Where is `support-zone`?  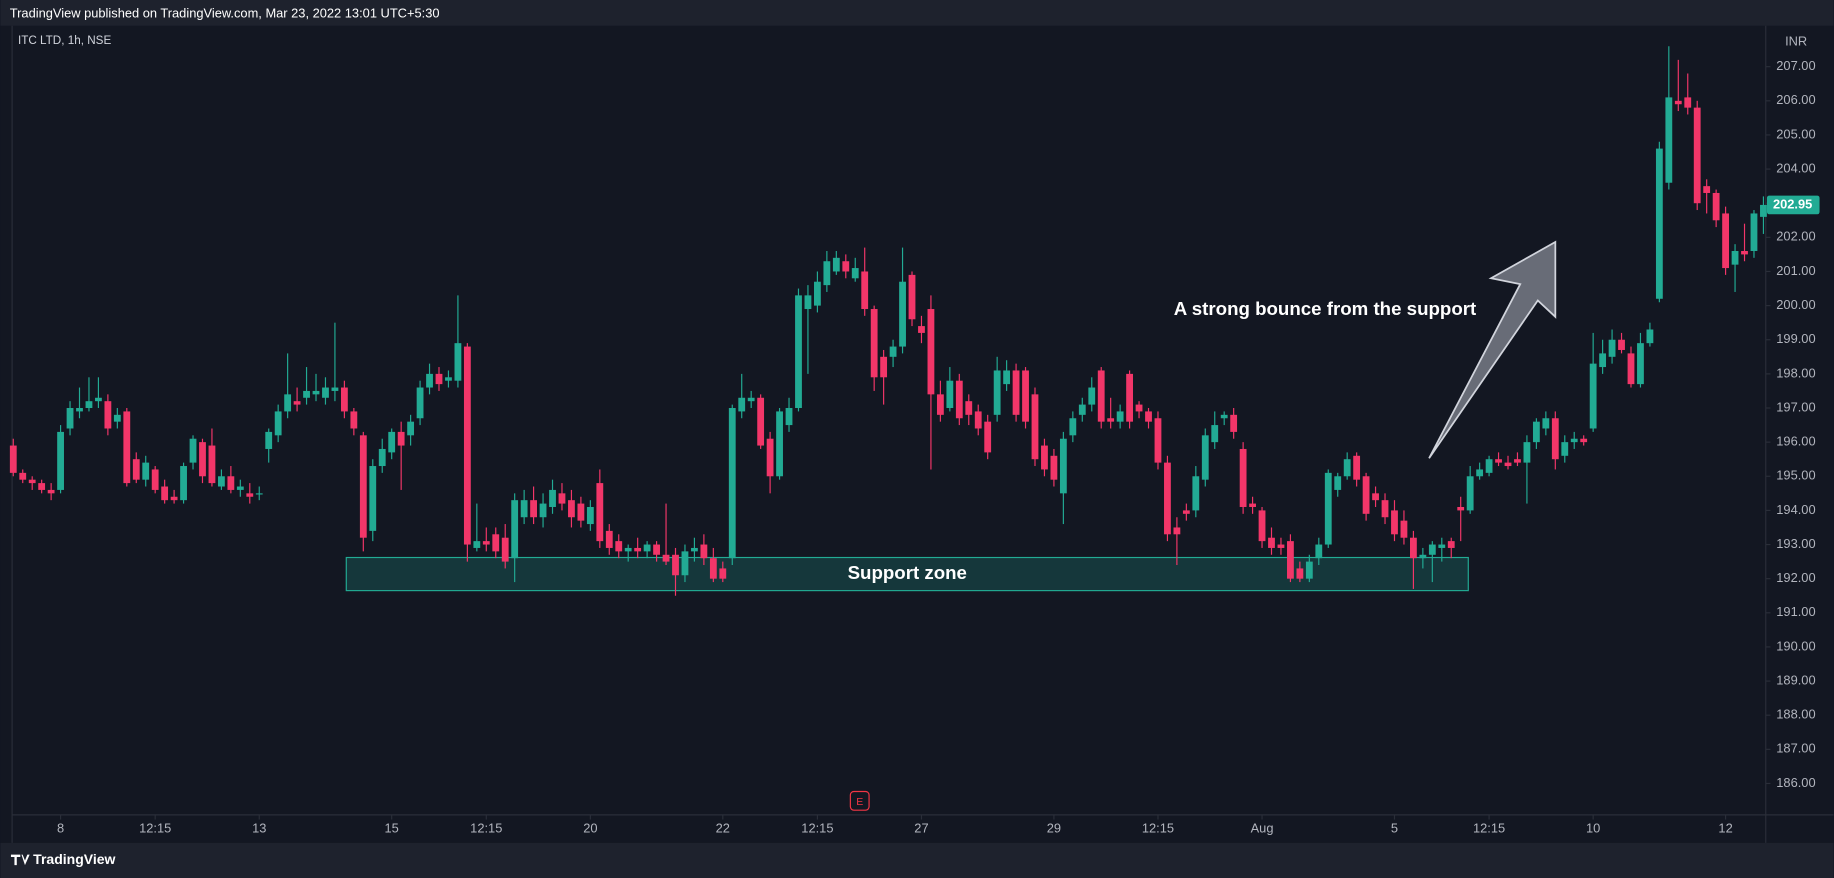
support-zone is located at coordinates (907, 574).